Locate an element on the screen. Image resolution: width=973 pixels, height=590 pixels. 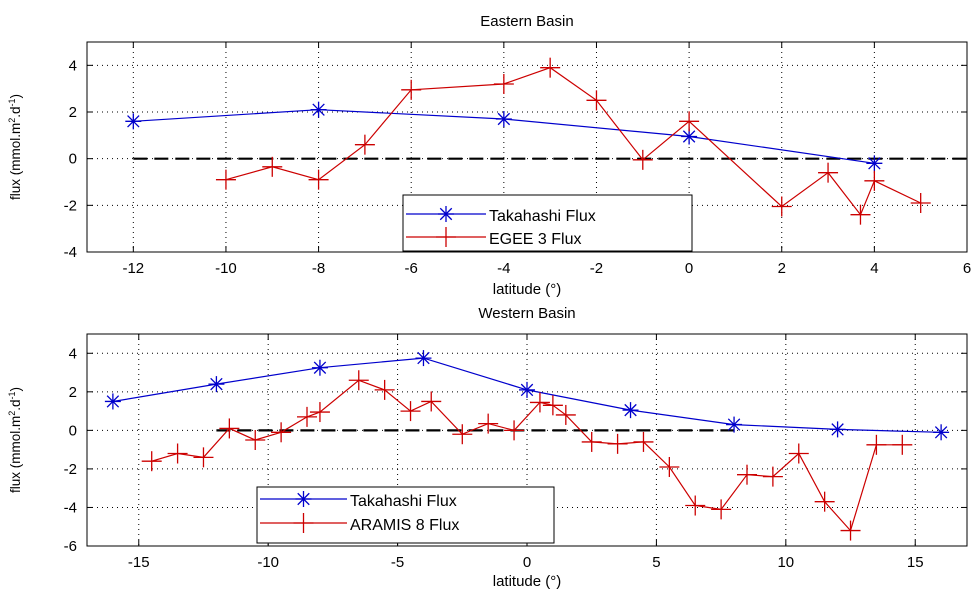
eastern-basin-ytick-label: 4 is located at coordinates (73, 65).